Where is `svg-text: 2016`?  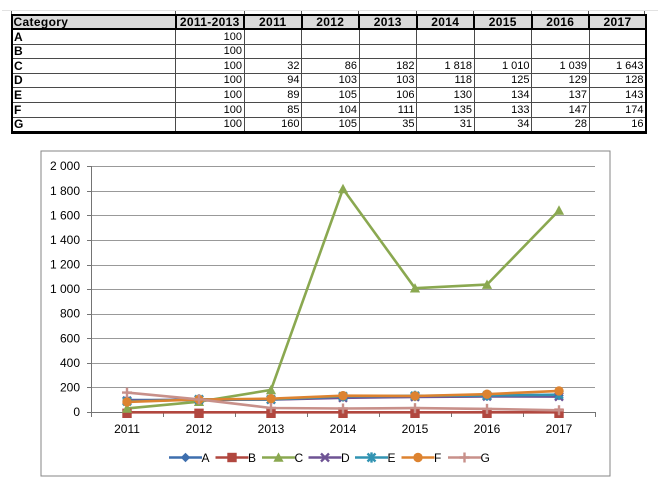 svg-text: 2016 is located at coordinates (487, 429).